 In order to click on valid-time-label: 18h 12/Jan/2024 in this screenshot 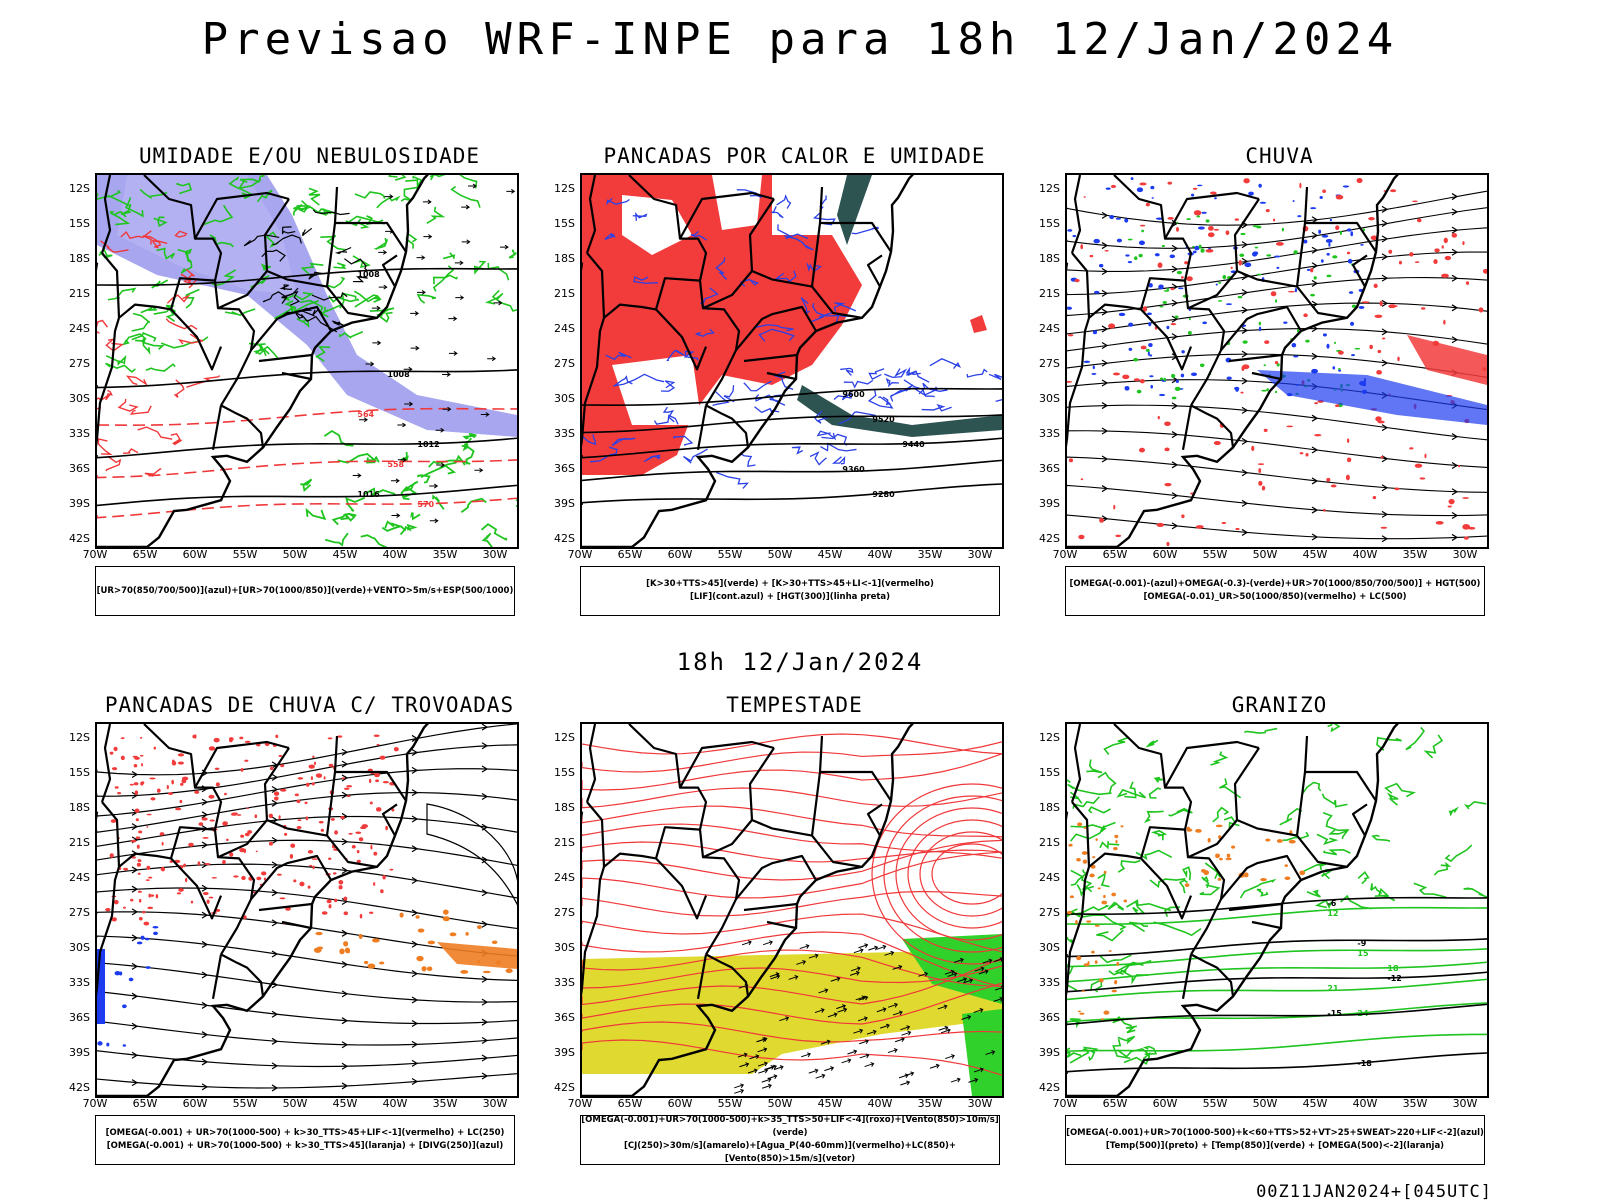, I will do `click(800, 662)`.